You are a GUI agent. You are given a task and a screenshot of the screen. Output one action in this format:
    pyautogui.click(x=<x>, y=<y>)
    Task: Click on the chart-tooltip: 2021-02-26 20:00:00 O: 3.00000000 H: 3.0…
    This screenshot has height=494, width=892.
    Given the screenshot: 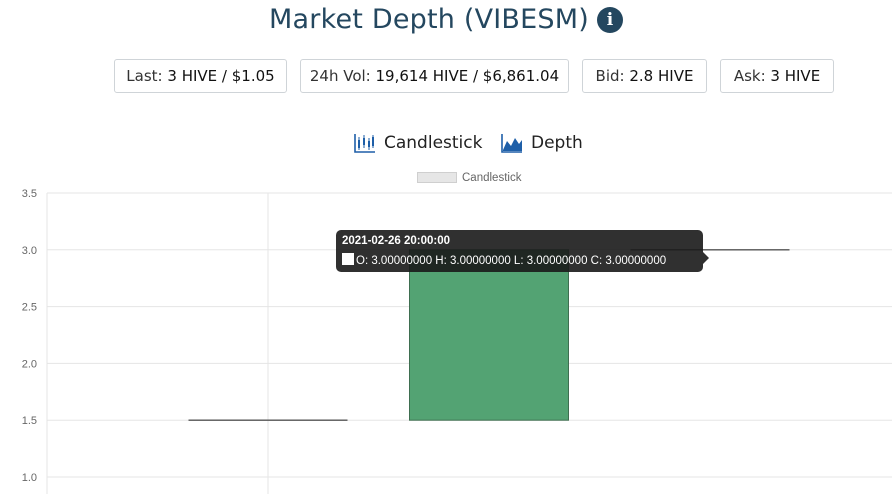 What is the action you would take?
    pyautogui.click(x=522, y=251)
    